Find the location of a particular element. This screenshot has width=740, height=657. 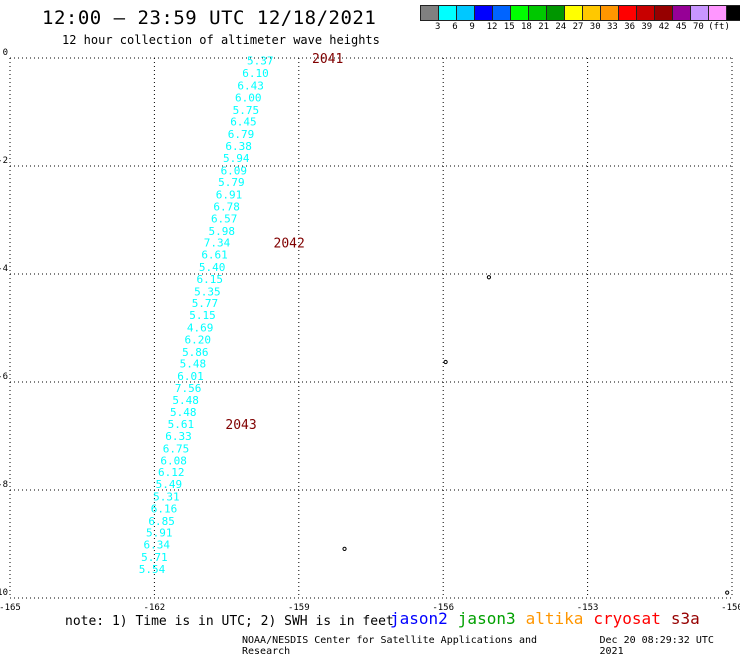

wave-height-value: 6.79 is located at coordinates (241, 134).